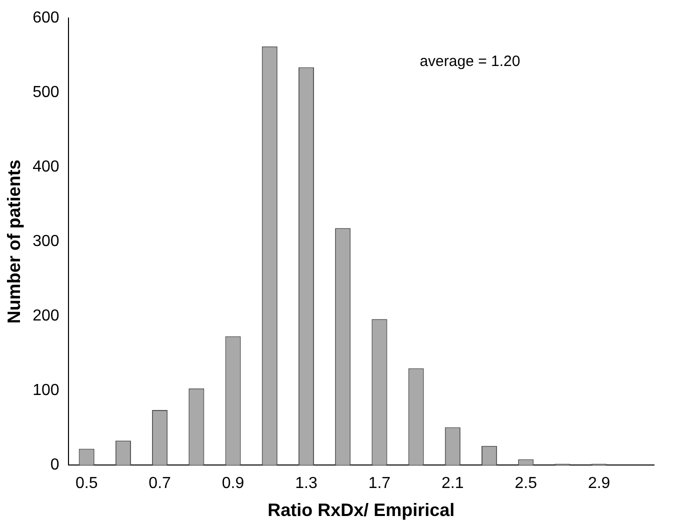  What do you see at coordinates (86, 483) in the screenshot?
I see `x-tick-label: 0.5` at bounding box center [86, 483].